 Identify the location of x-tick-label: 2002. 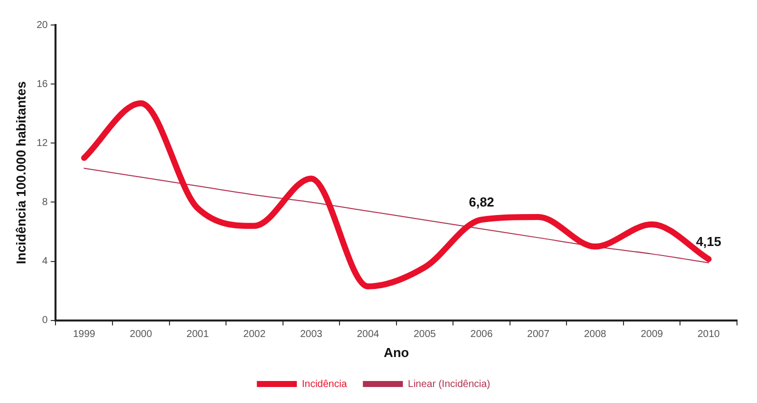
(254, 334).